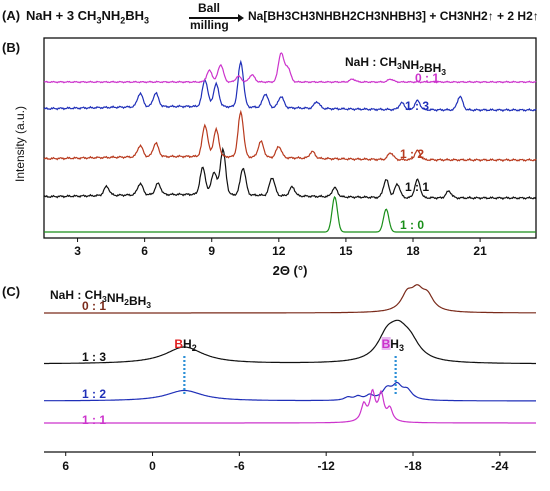 The width and height of the screenshot is (550, 491). I want to click on panel-c-xtick-label: 6, so click(65, 466).